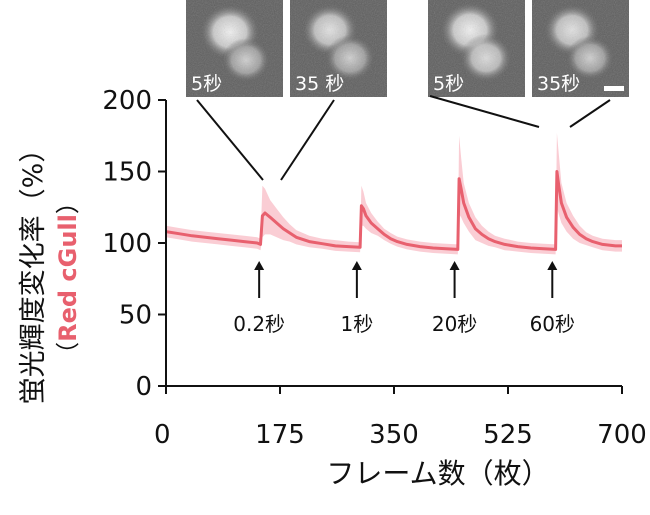  What do you see at coordinates (162, 435) in the screenshot?
I see `x-tick-label-0: 0` at bounding box center [162, 435].